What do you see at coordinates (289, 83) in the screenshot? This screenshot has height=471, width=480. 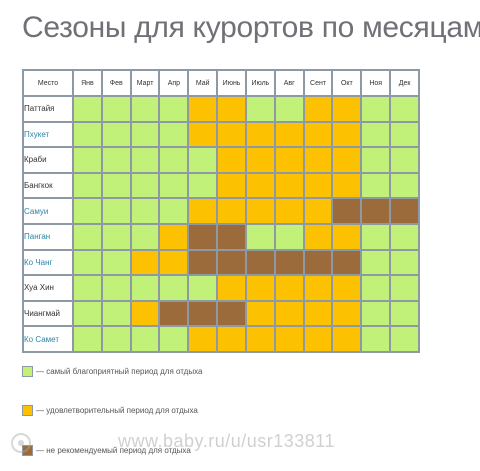 I see `month-header: Авг` at bounding box center [289, 83].